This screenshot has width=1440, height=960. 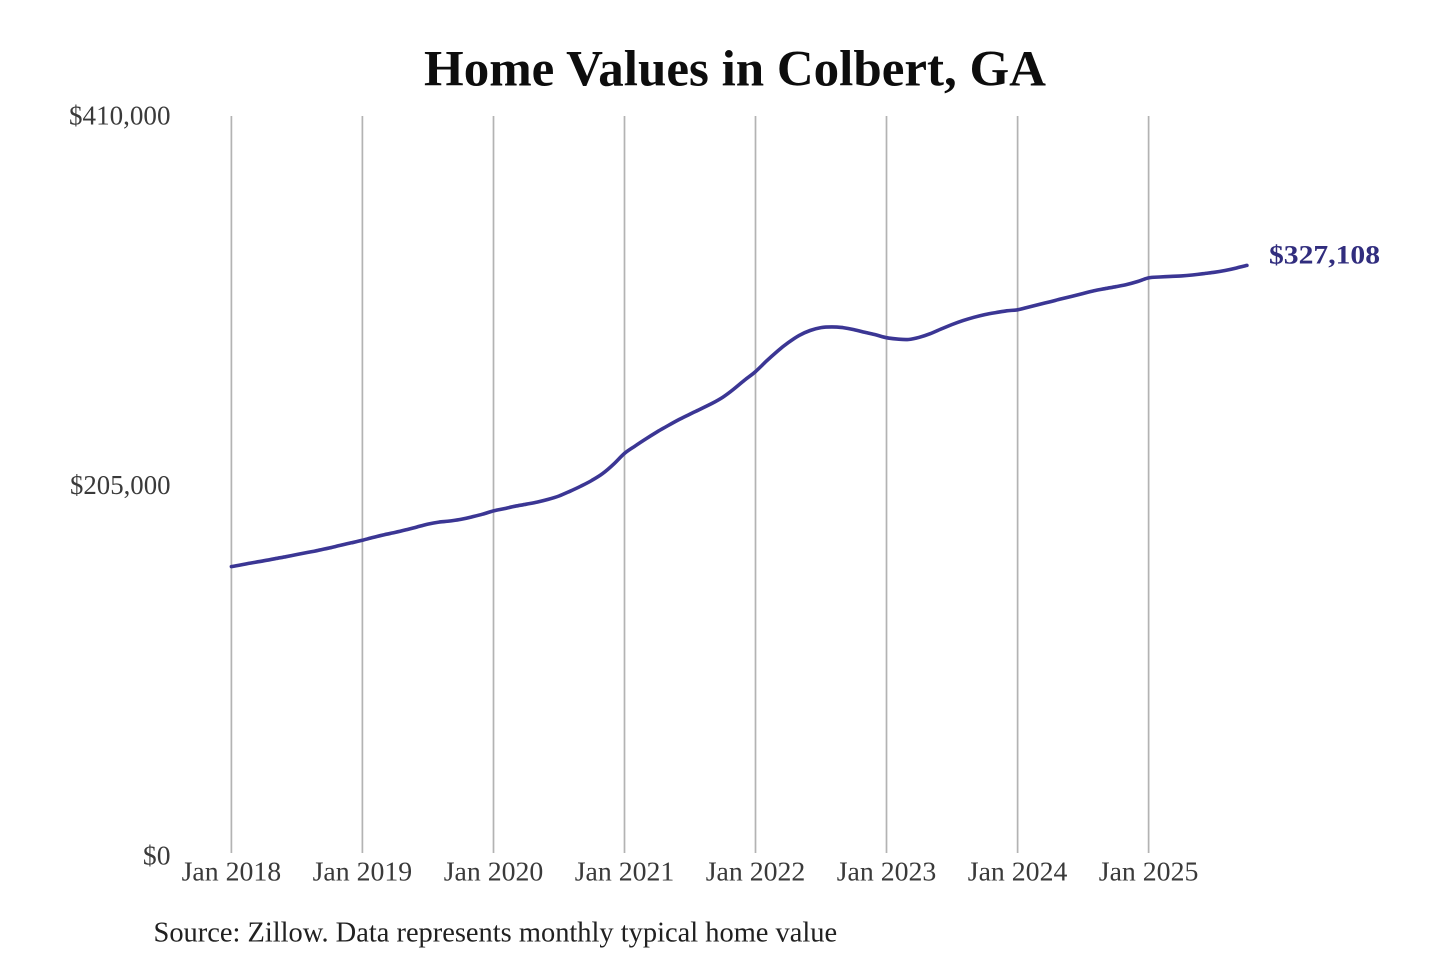 I want to click on svg-text: Jan 2019, so click(x=363, y=872).